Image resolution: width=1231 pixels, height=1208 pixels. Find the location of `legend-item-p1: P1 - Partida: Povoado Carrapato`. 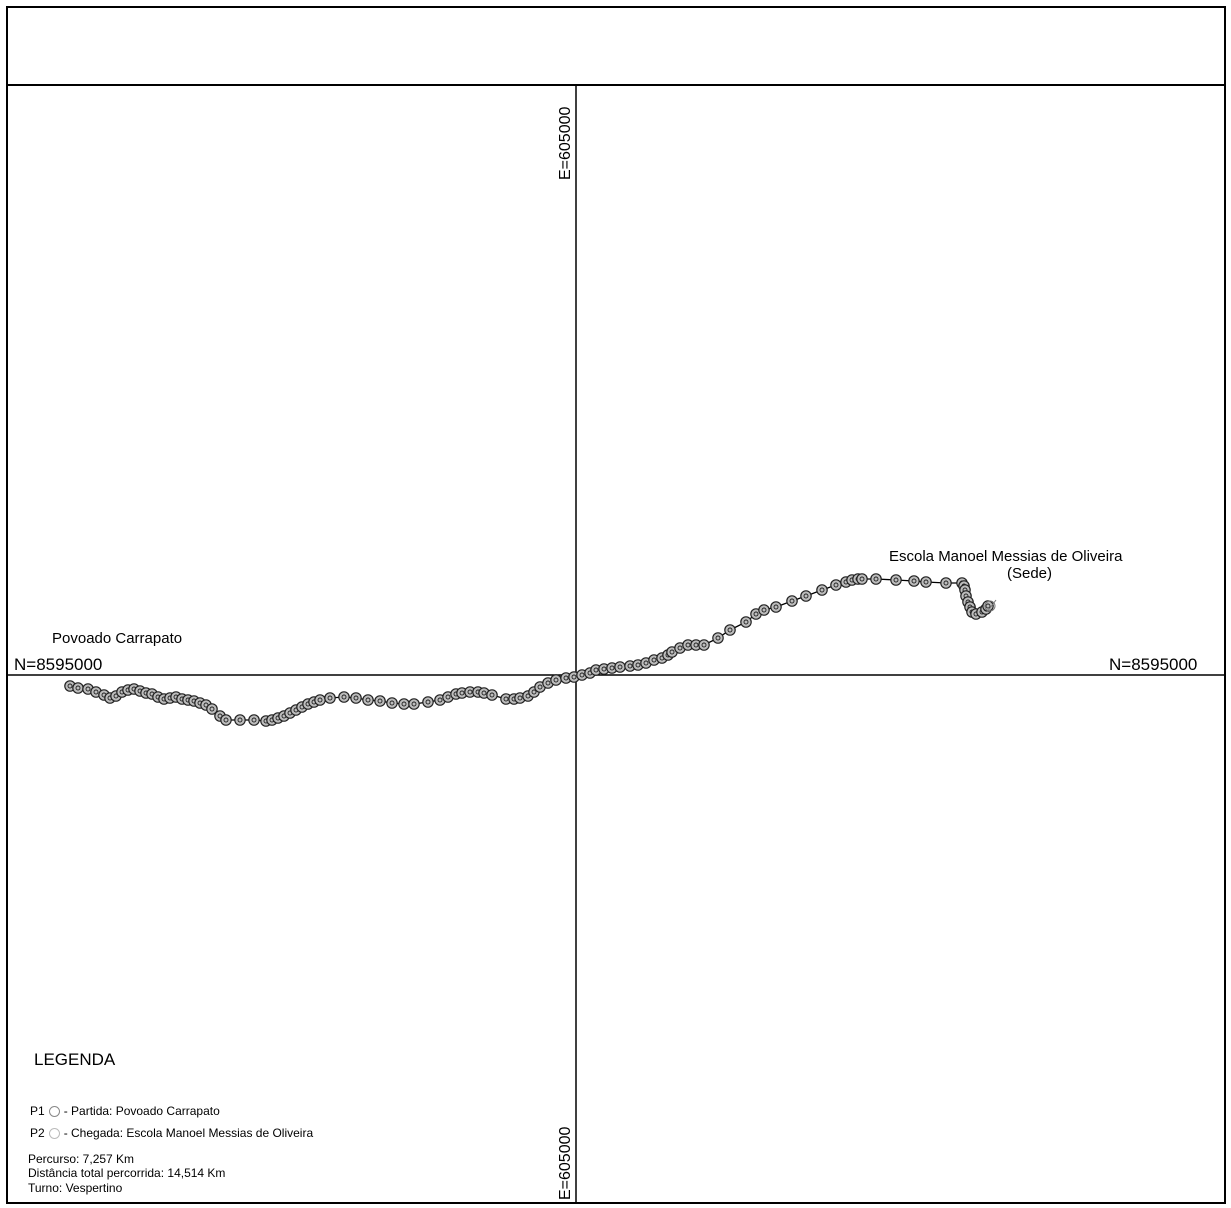

legend-item-p1: P1 - Partida: Povoado Carrapato is located at coordinates (125, 1111).